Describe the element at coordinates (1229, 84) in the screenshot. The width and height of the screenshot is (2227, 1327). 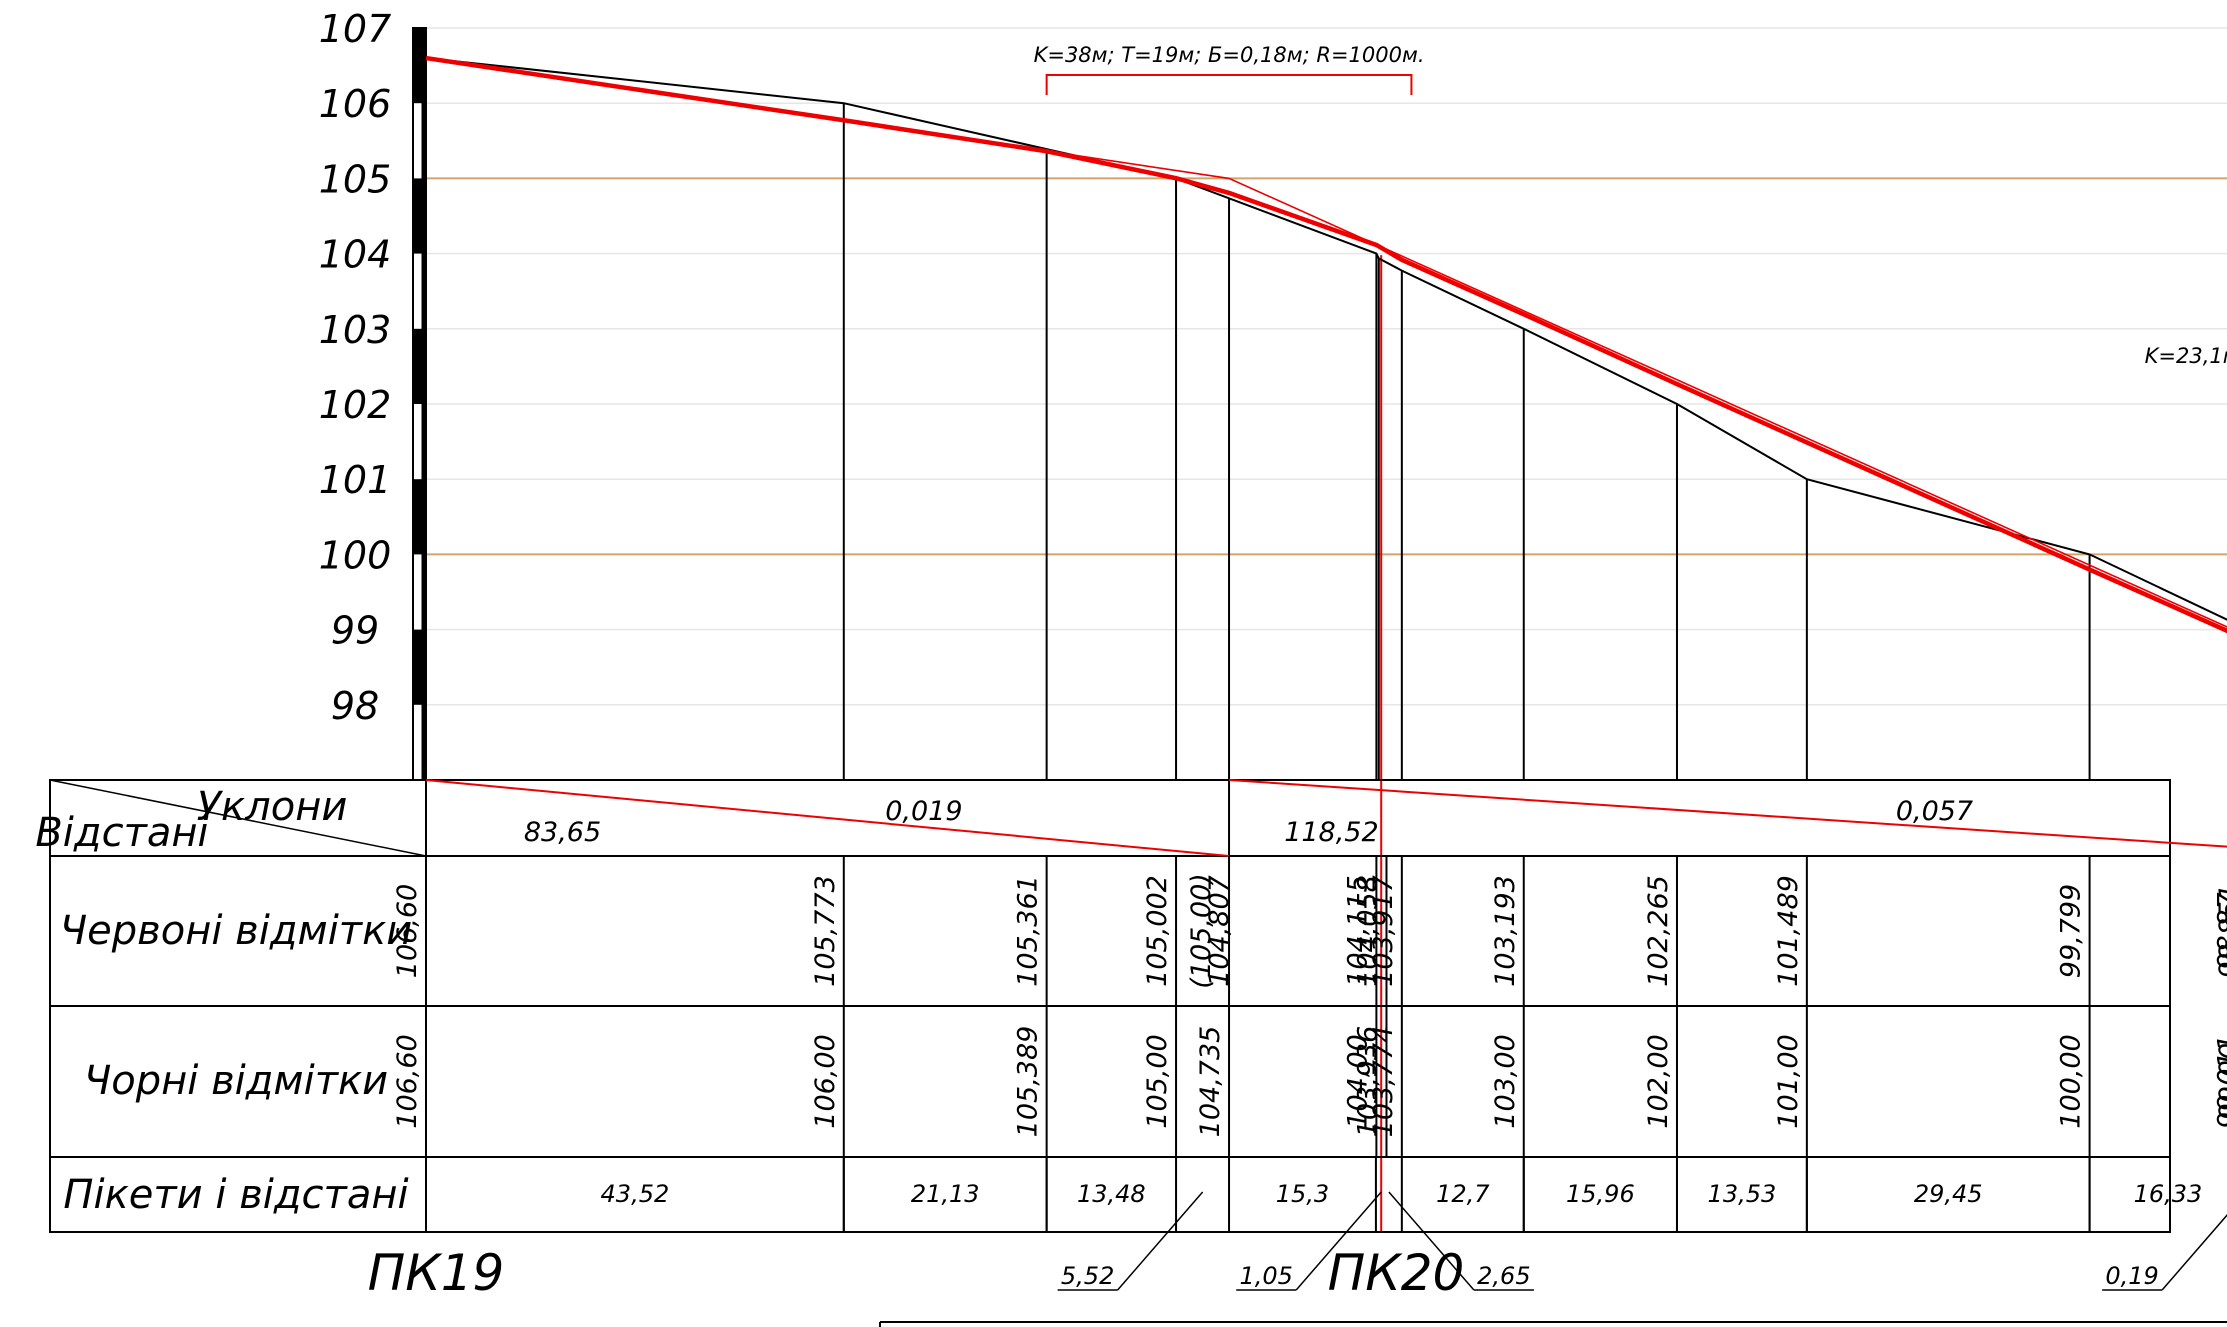
I see `vertical-curve-bracket` at that location.